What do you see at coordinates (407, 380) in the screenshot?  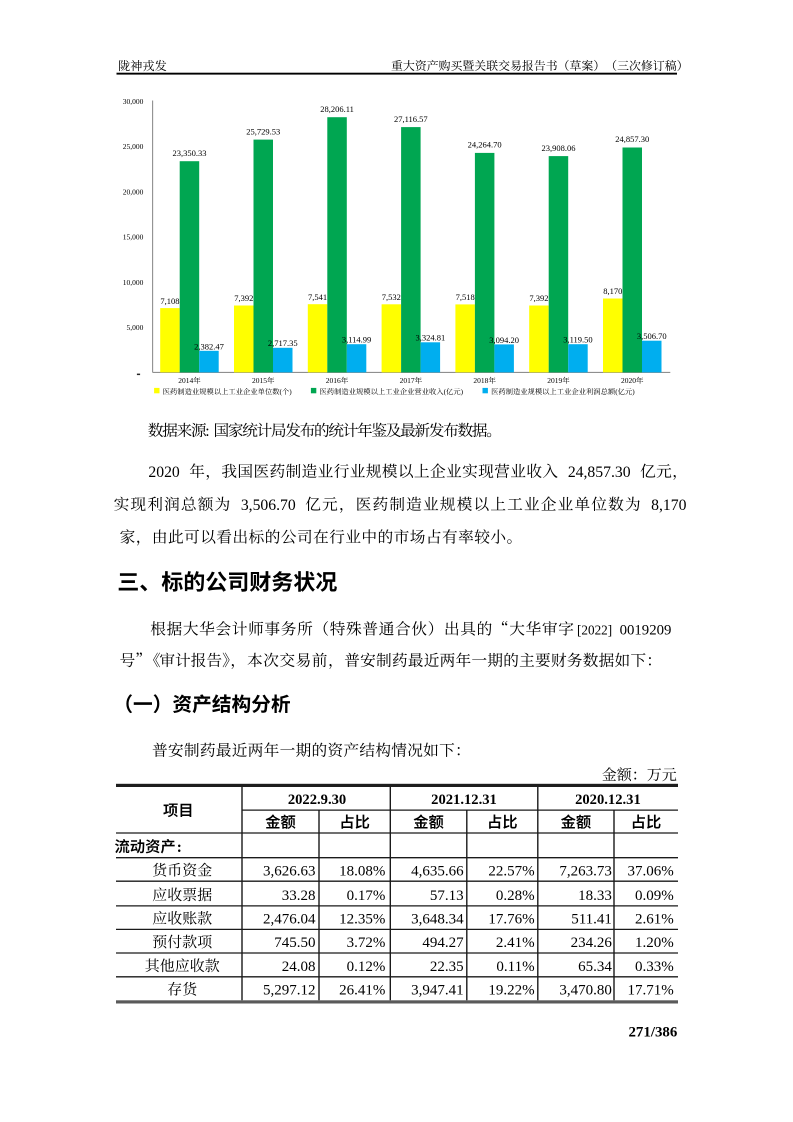 I see `svg-text: 2017` at bounding box center [407, 380].